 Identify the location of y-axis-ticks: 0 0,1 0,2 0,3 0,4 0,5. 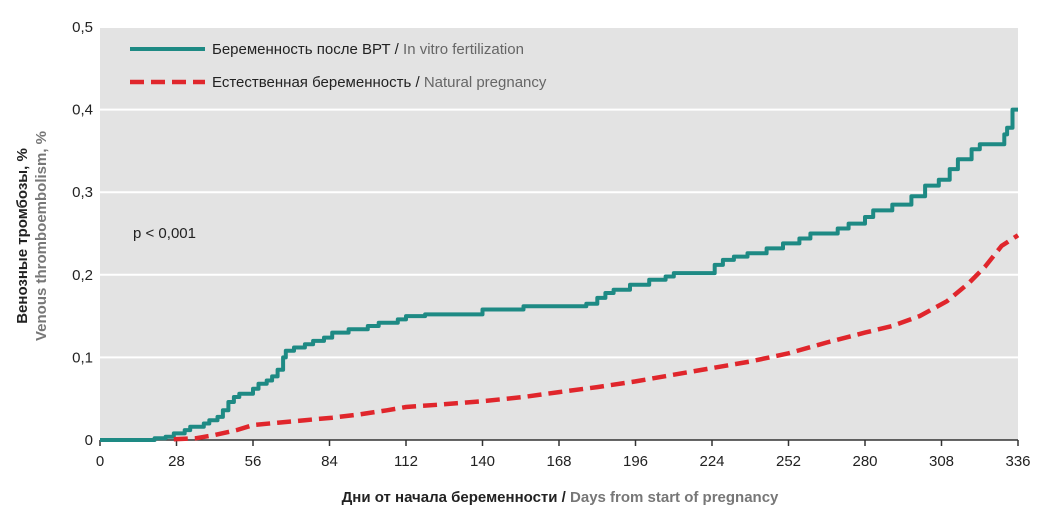
(82, 234).